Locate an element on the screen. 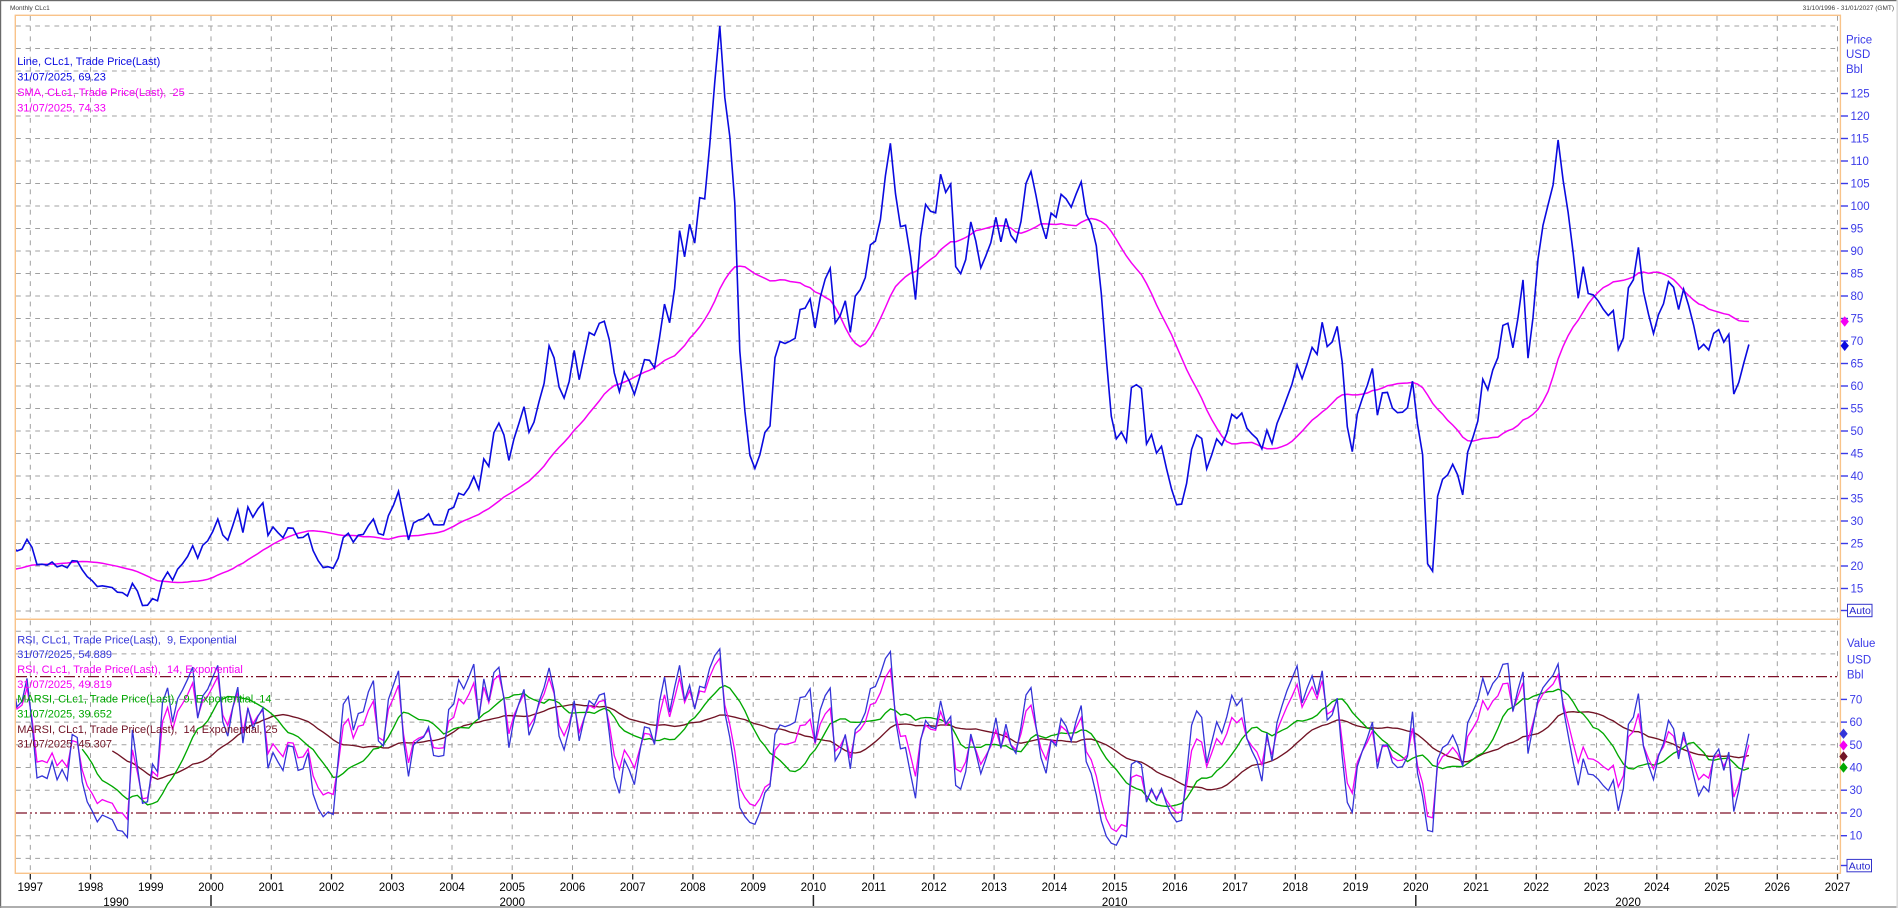 The height and width of the screenshot is (909, 1898). svg-text: 2012 is located at coordinates (934, 888).